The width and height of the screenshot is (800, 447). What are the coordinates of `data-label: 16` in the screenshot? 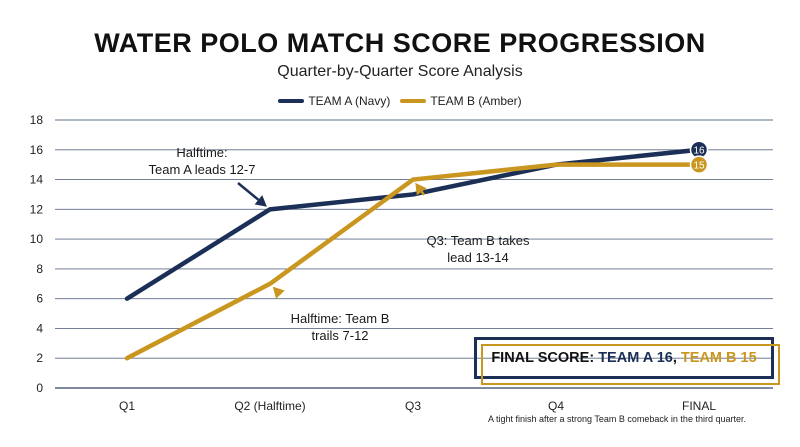 It's located at (699, 151).